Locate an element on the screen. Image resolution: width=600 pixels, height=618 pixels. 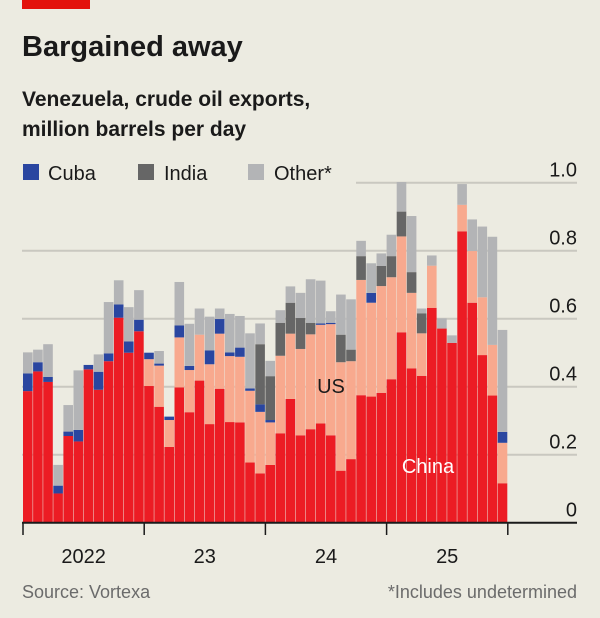
brand-bar is located at coordinates (56, 4).